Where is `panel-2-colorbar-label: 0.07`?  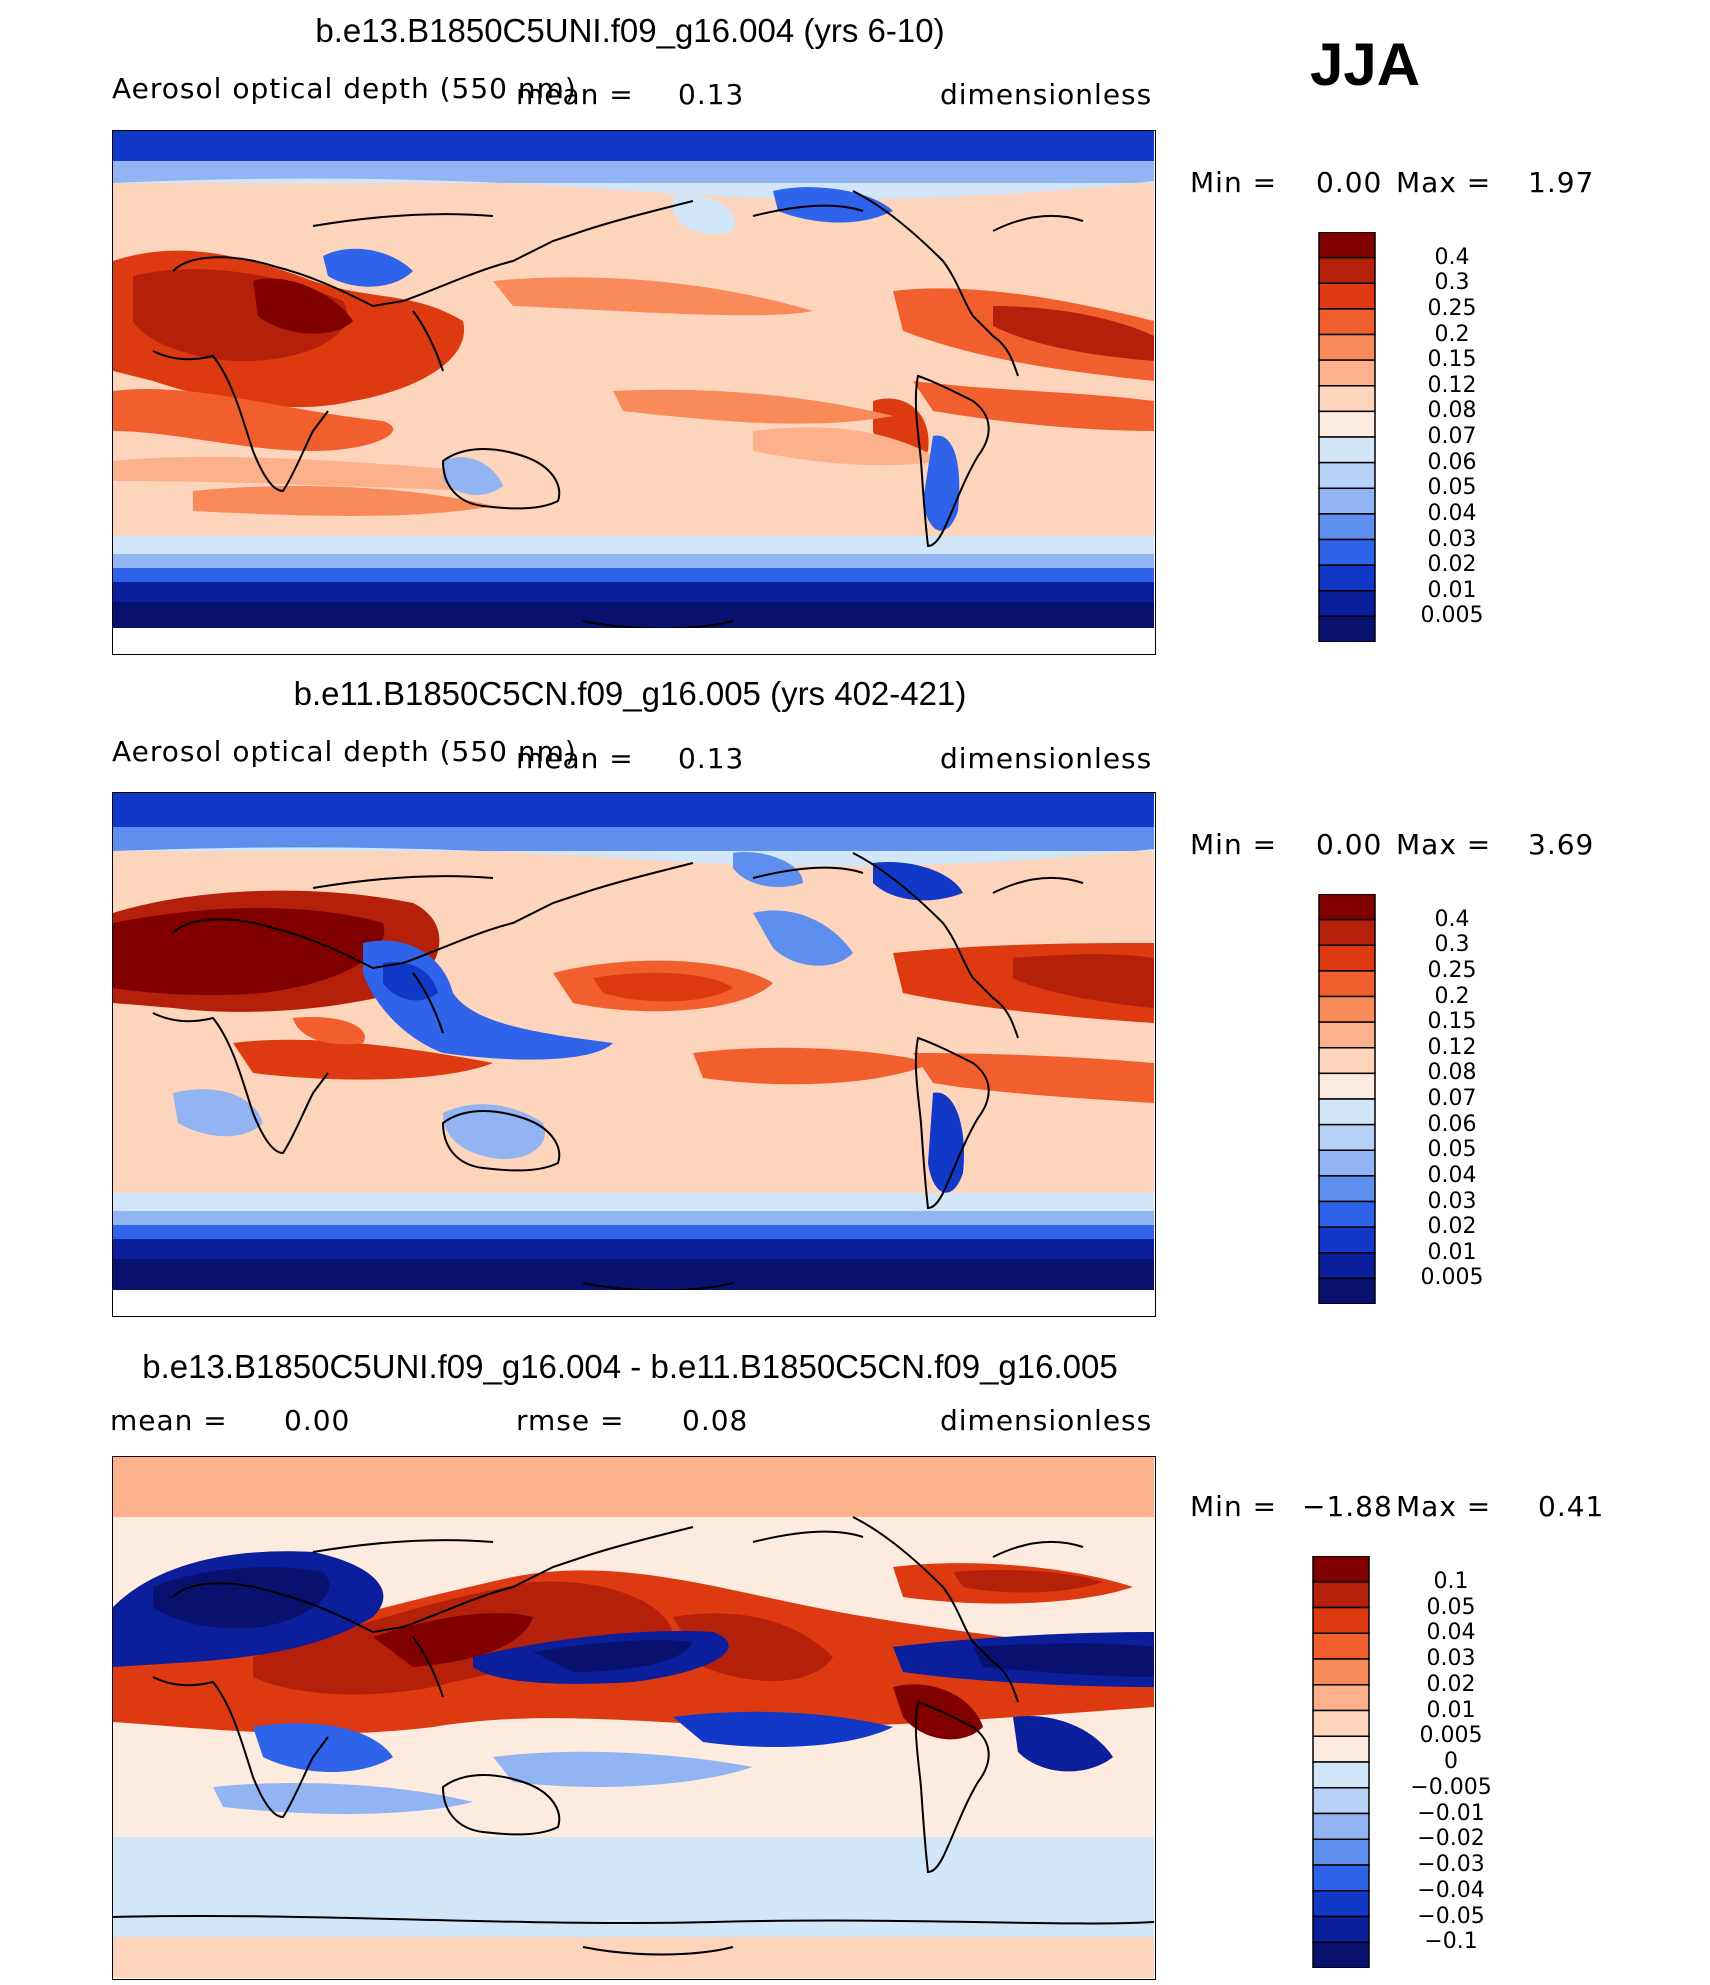
panel-2-colorbar-label: 0.07 is located at coordinates (1452, 1098).